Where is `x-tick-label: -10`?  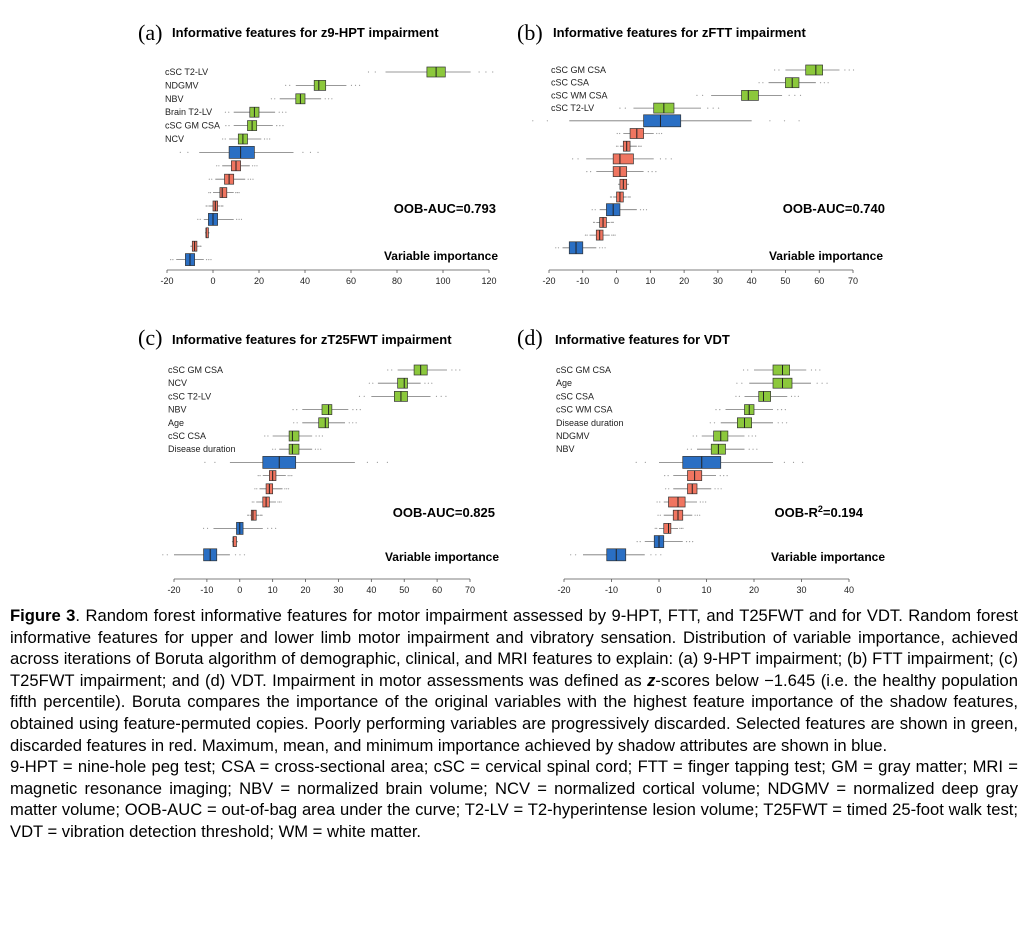
x-tick-label: -10 is located at coordinates (206, 590).